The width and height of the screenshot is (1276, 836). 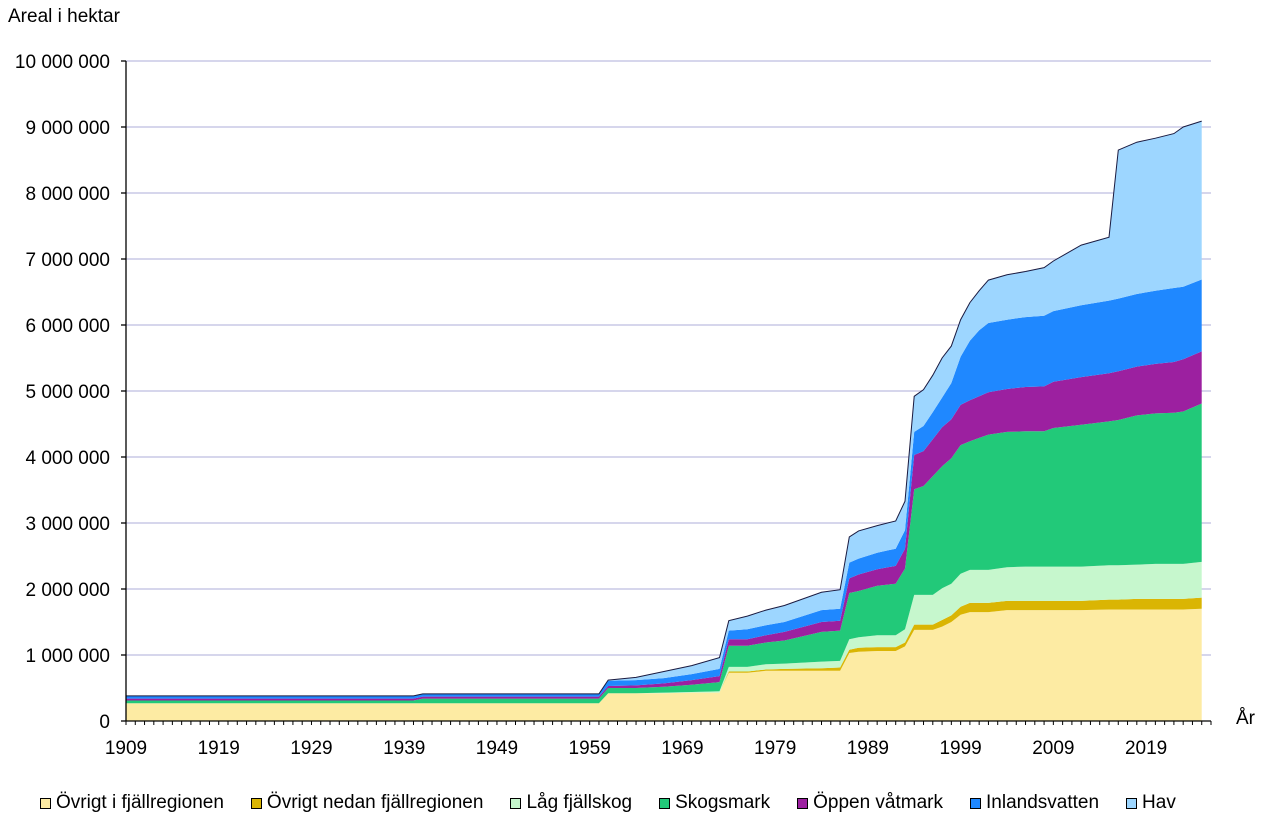 What do you see at coordinates (67, 590) in the screenshot?
I see `y-tick-label: 2 000 000` at bounding box center [67, 590].